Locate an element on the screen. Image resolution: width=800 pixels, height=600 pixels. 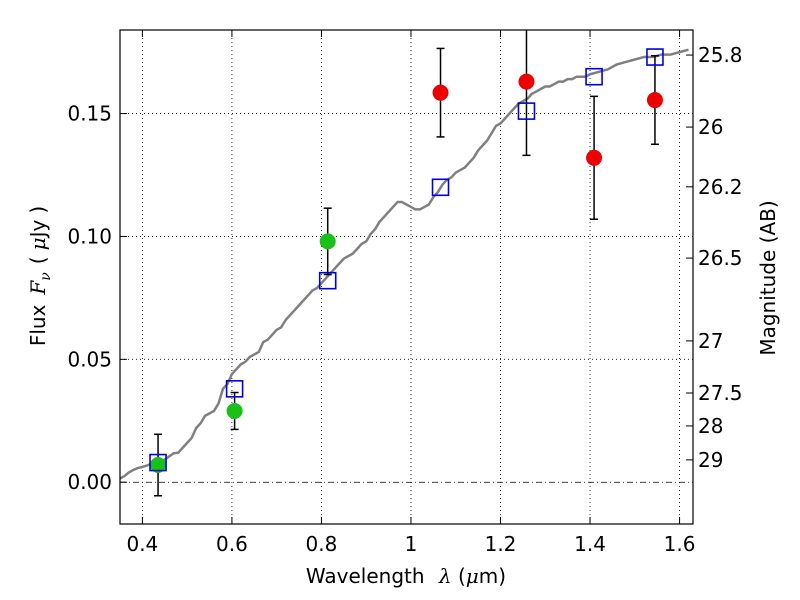
magnitude-tick-label: 26 is located at coordinates (710, 127).